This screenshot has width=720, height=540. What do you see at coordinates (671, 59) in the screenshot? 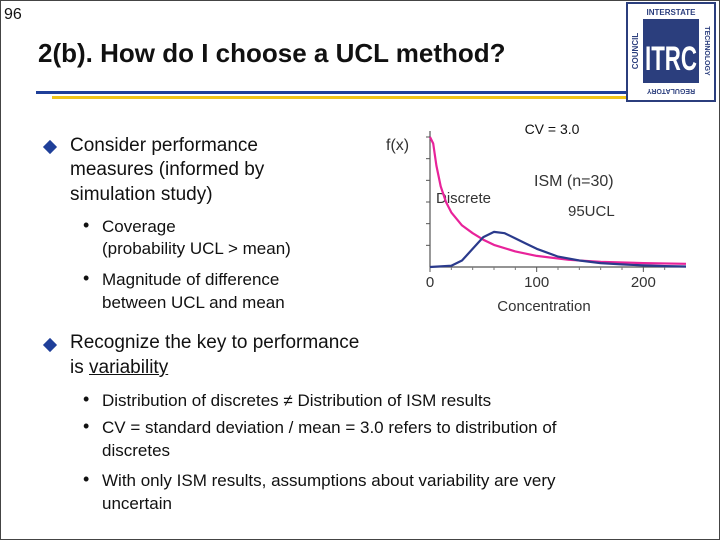
I see `logo-letters: ITRC` at bounding box center [671, 59].